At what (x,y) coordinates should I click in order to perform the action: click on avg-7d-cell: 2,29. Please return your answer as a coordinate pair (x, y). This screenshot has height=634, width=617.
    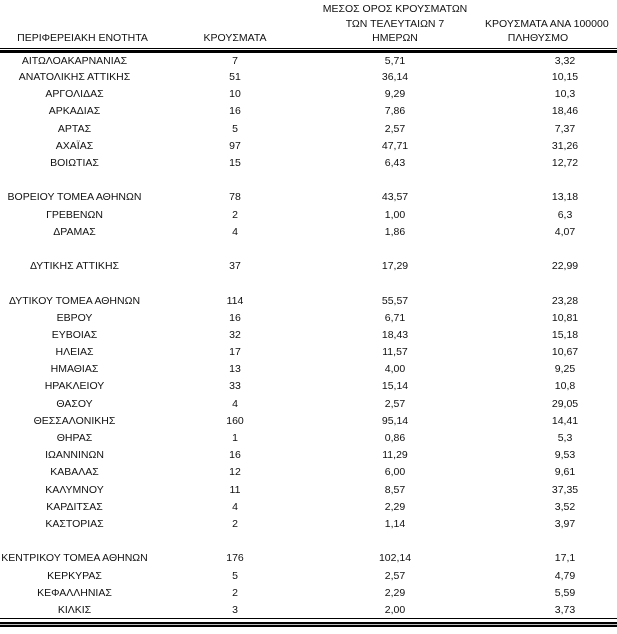
    Looking at the image, I should click on (395, 592).